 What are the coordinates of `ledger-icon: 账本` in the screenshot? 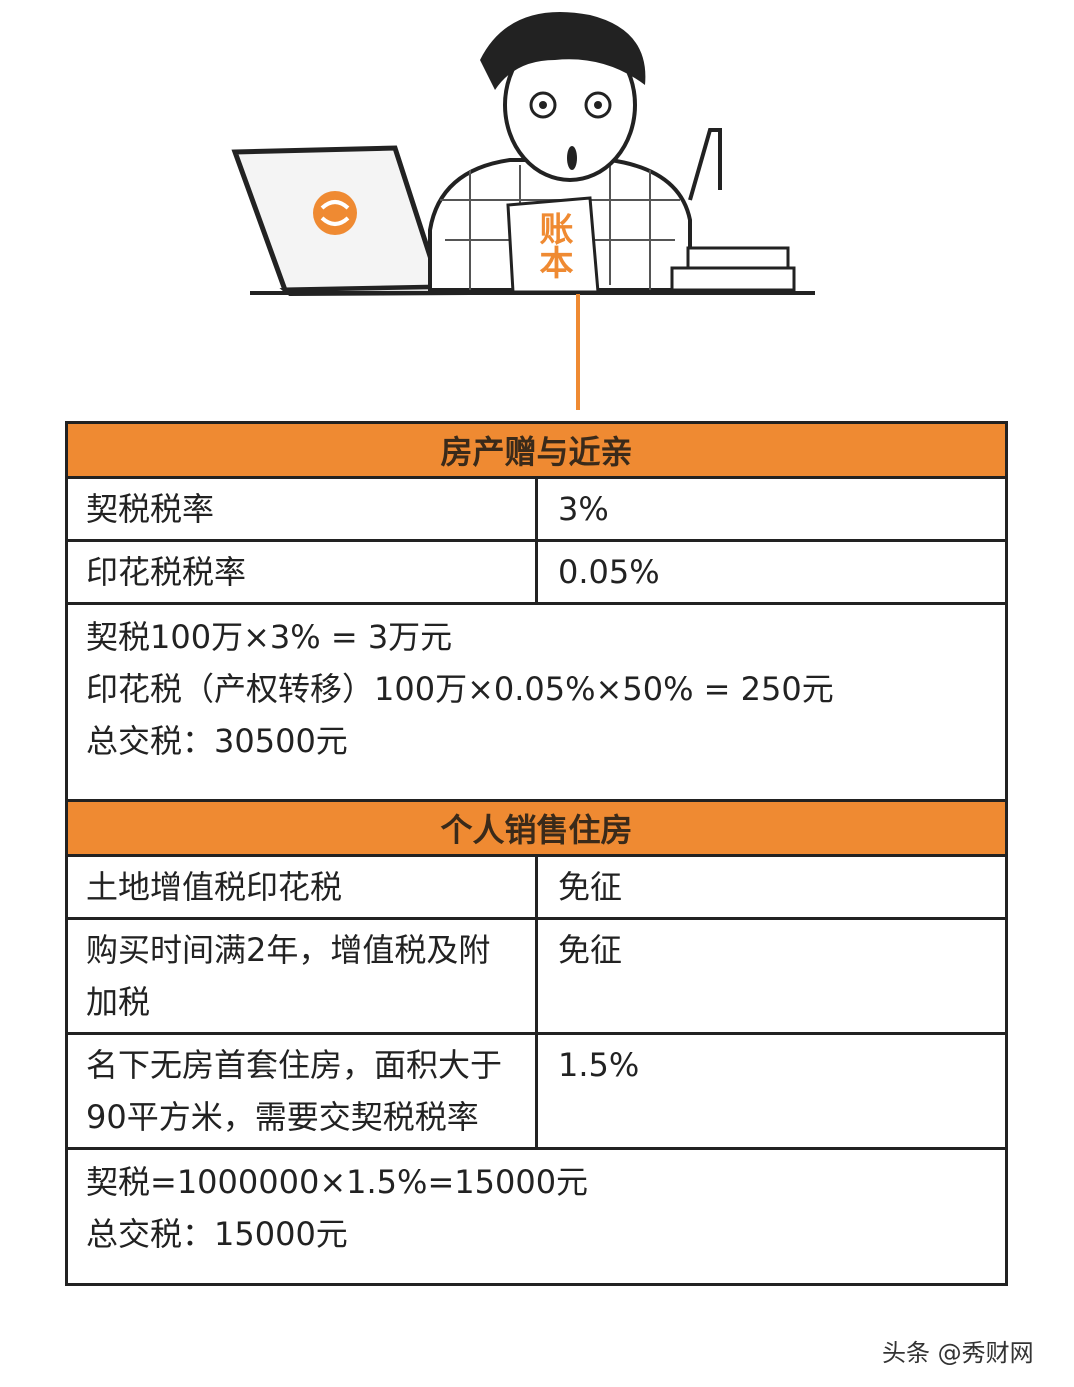 It's located at (553, 245).